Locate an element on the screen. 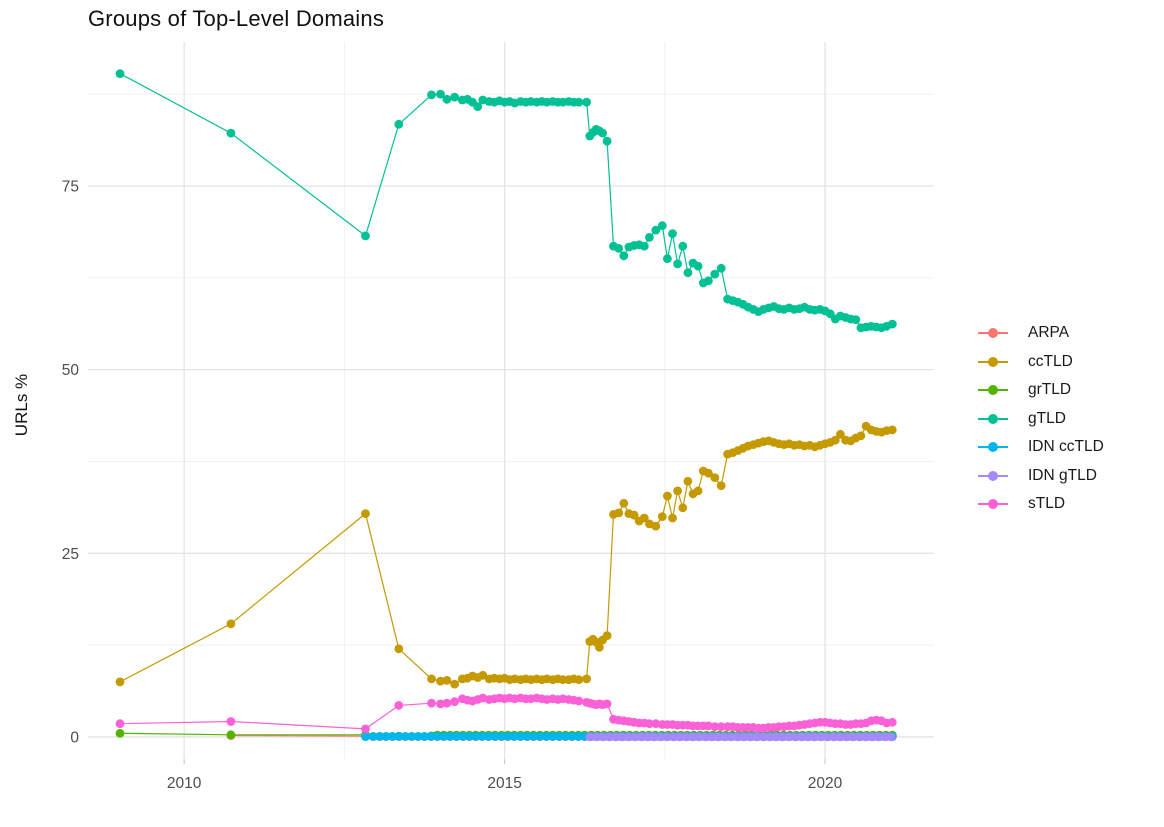  series-IDN-gTLD is located at coordinates (740, 737).